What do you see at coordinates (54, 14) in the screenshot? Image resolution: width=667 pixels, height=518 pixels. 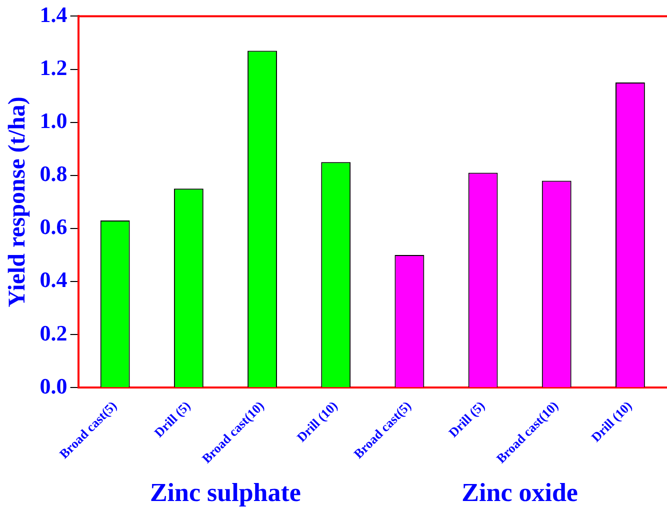 I see `y-tick-label: 1.4` at bounding box center [54, 14].